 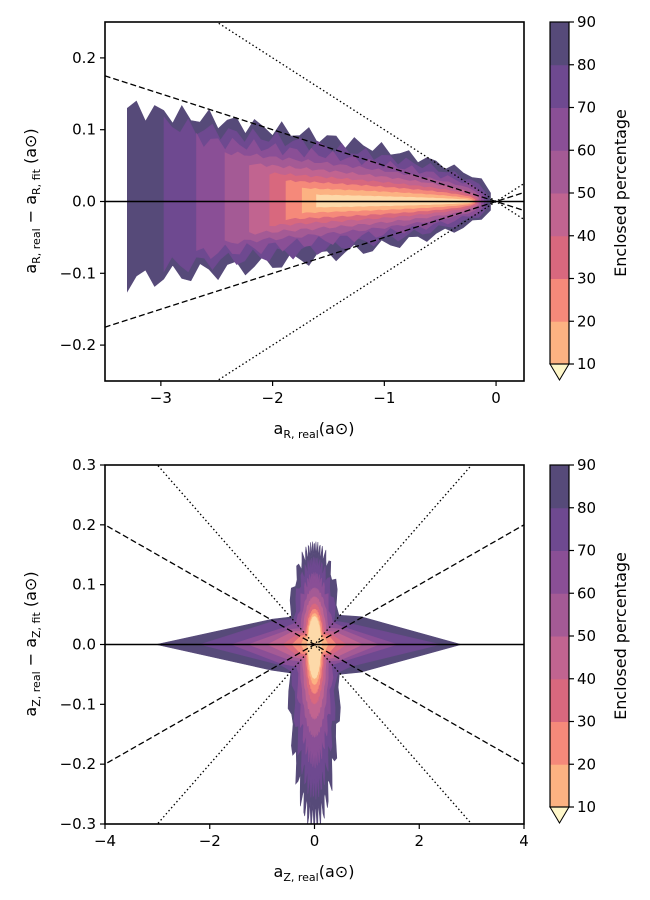 I want to click on top-x-tick-label: −3, so click(x=161, y=398).